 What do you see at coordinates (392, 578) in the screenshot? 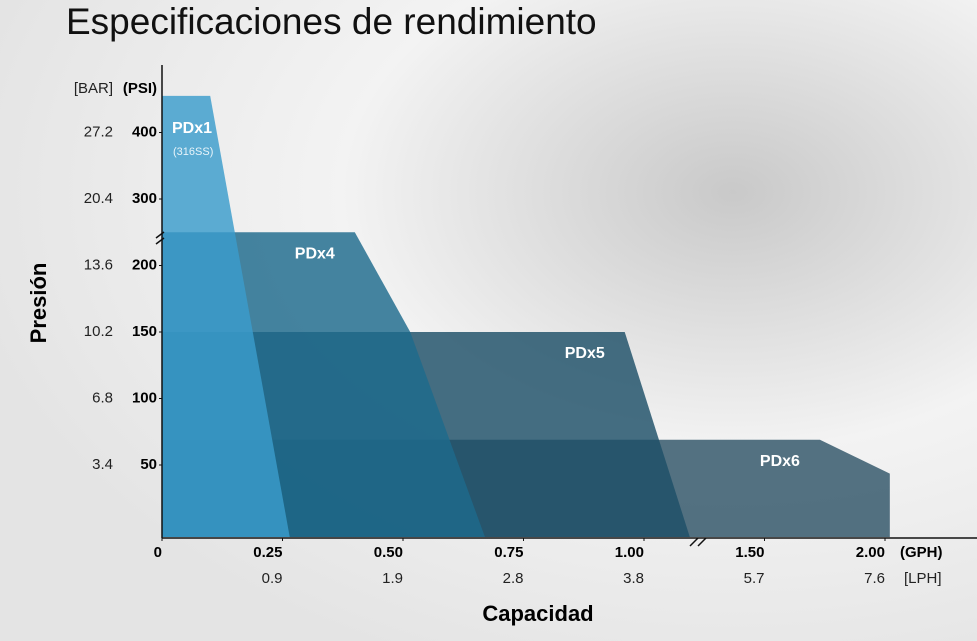
I see `x2-tick-label: 1.9` at bounding box center [392, 578].